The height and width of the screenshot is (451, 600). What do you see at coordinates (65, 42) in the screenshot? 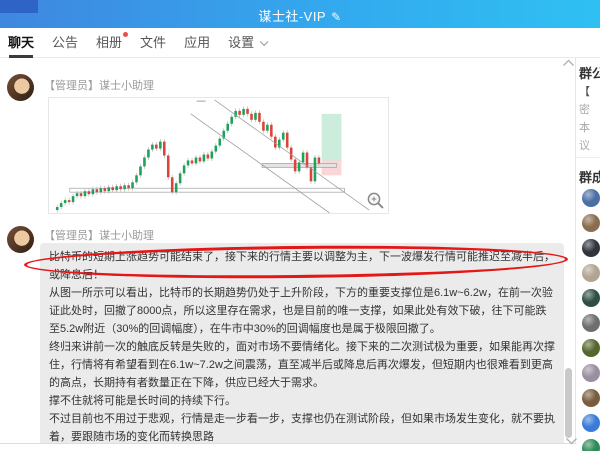
I see `tab-announcement: 公告` at bounding box center [65, 42].